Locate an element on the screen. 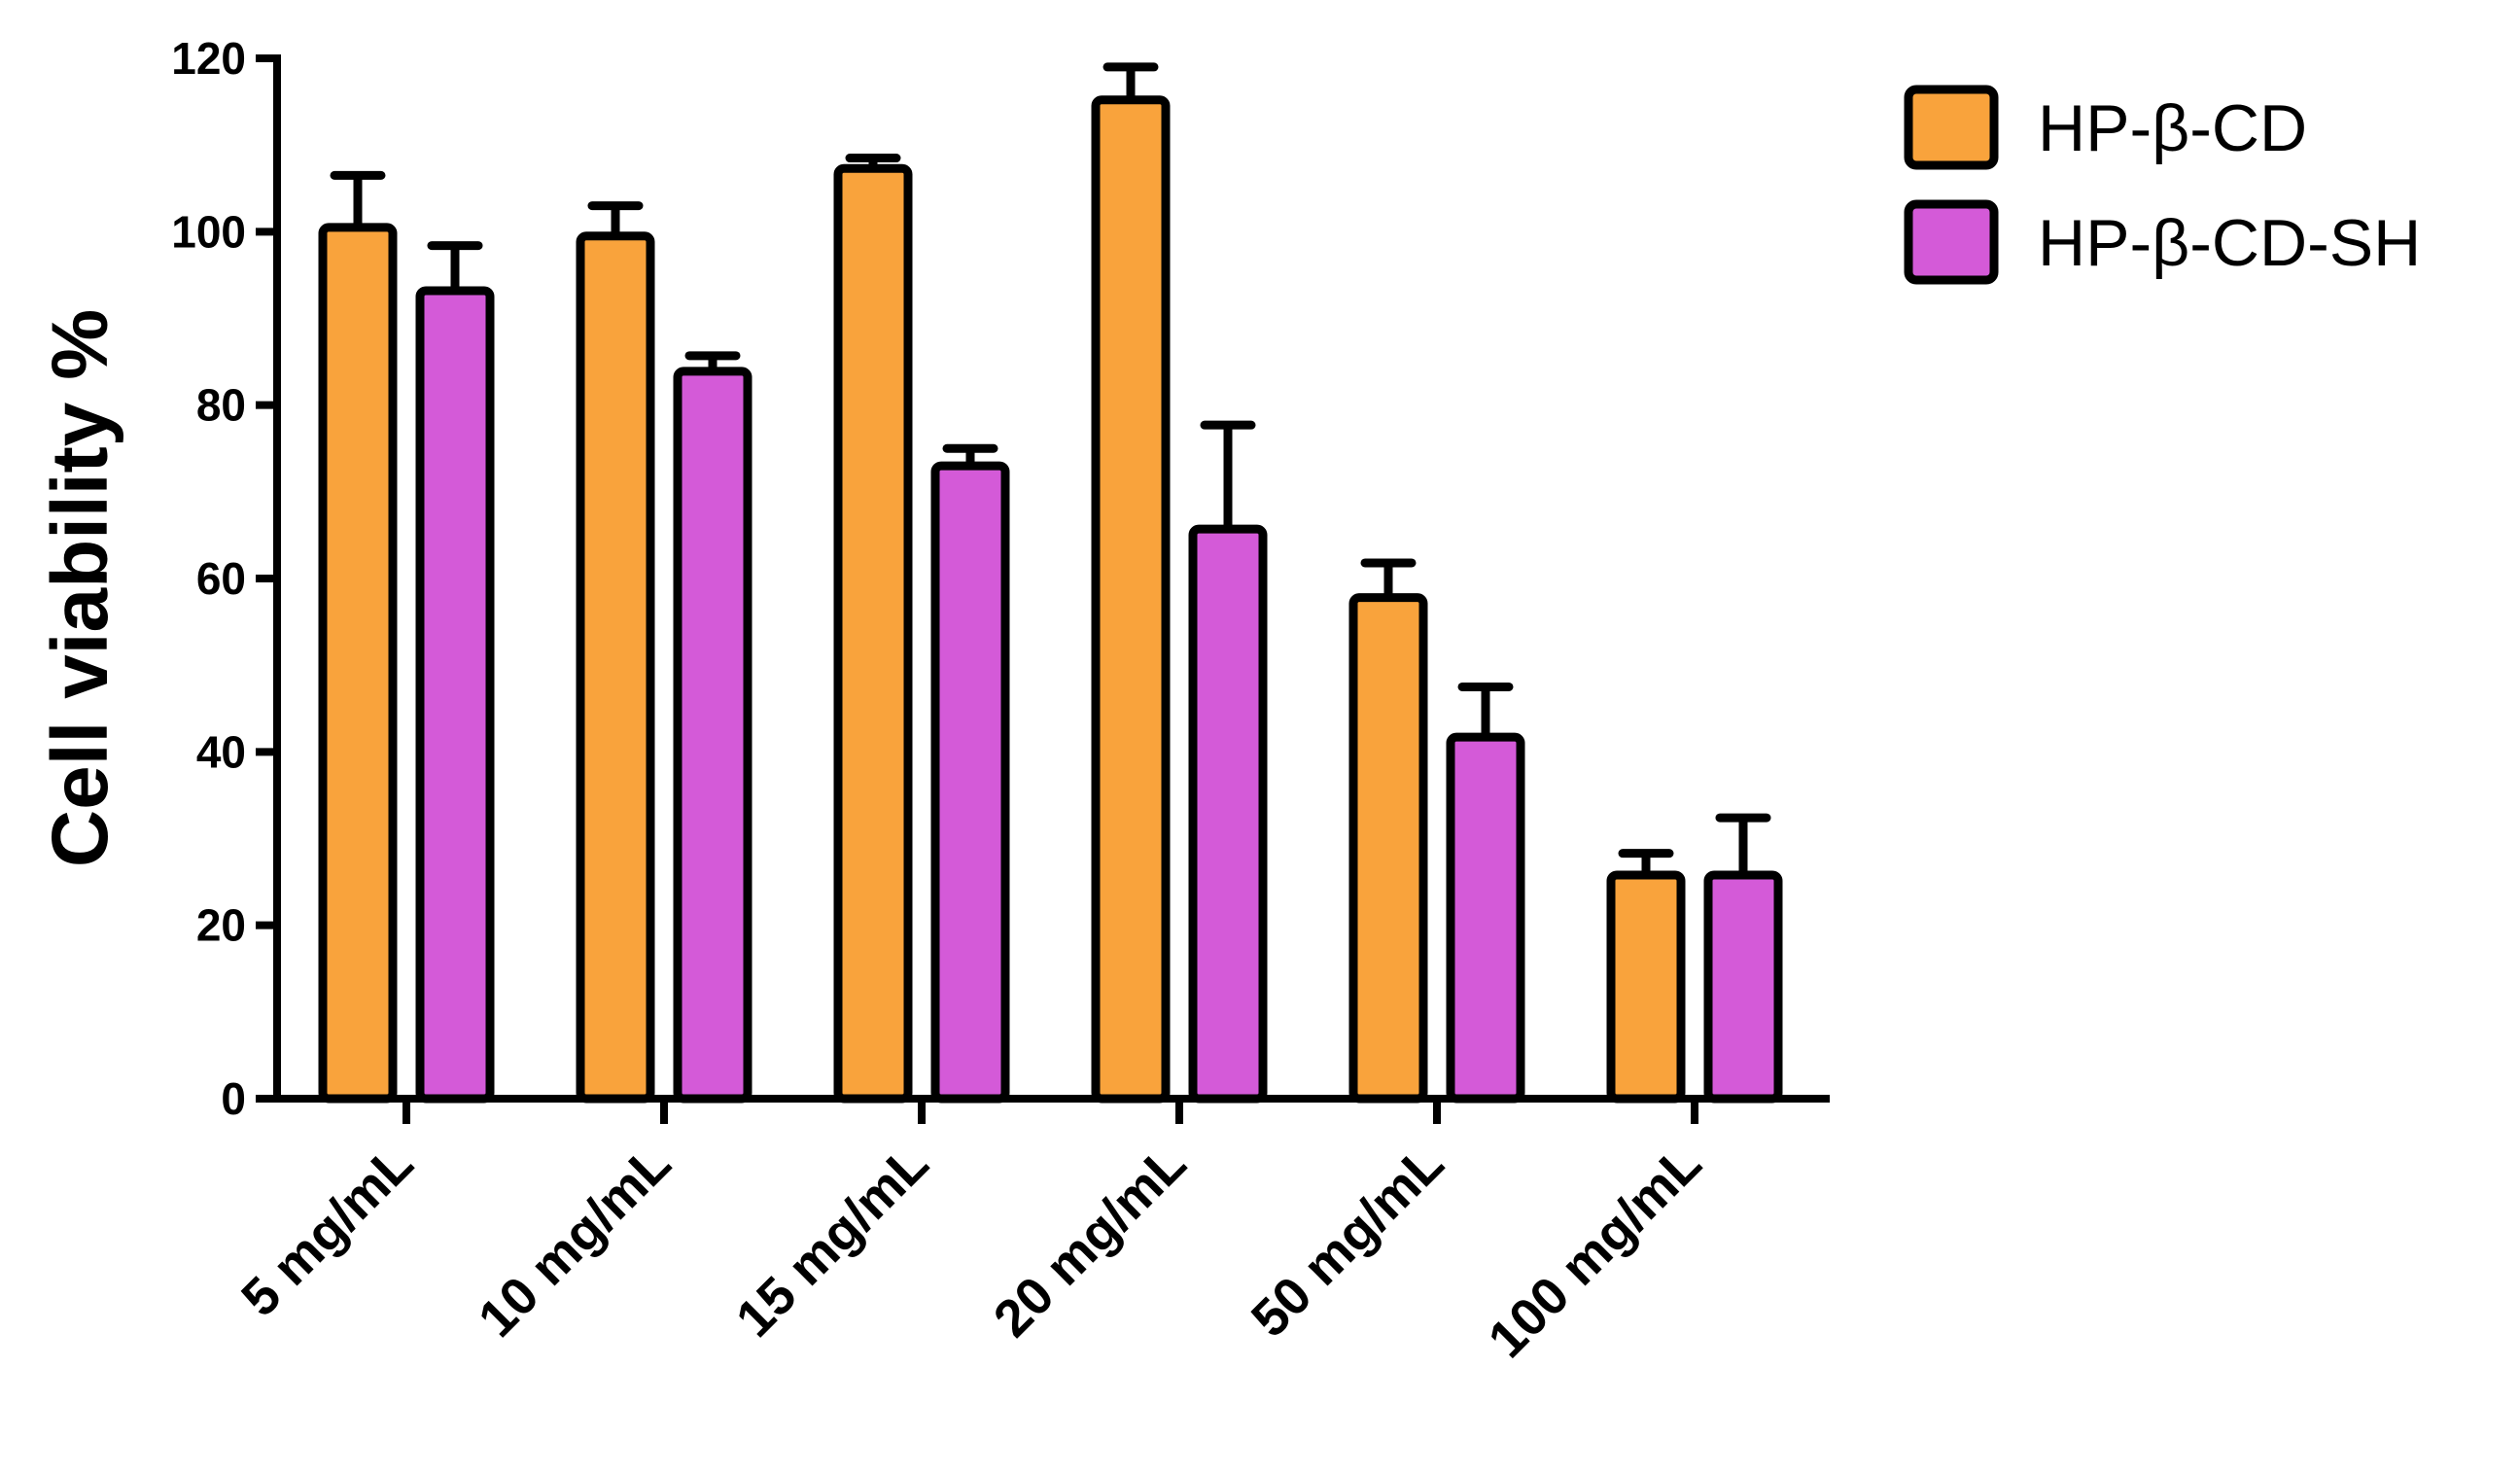 The height and width of the screenshot is (1473, 2520). legend-label: HP-β-CD-SH is located at coordinates (2229, 243).